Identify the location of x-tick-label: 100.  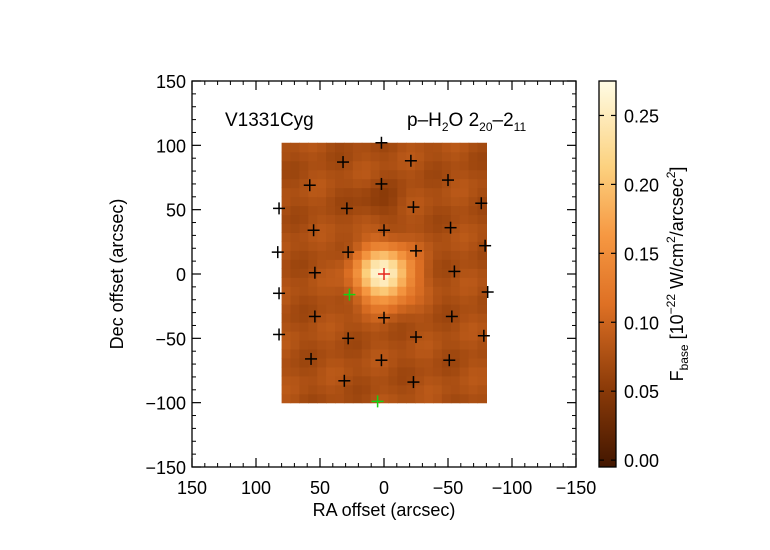
(256, 488).